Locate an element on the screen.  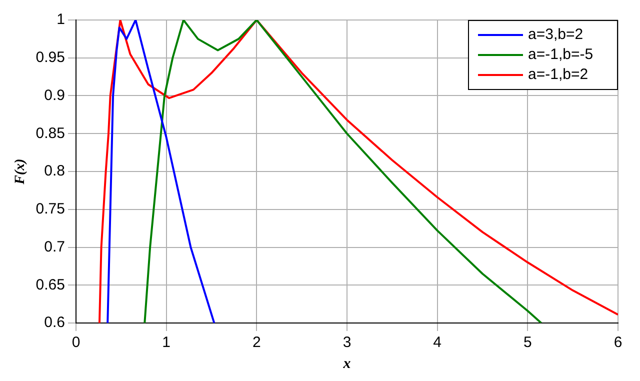
y-tick-label: 0.7 is located at coordinates (54, 247).